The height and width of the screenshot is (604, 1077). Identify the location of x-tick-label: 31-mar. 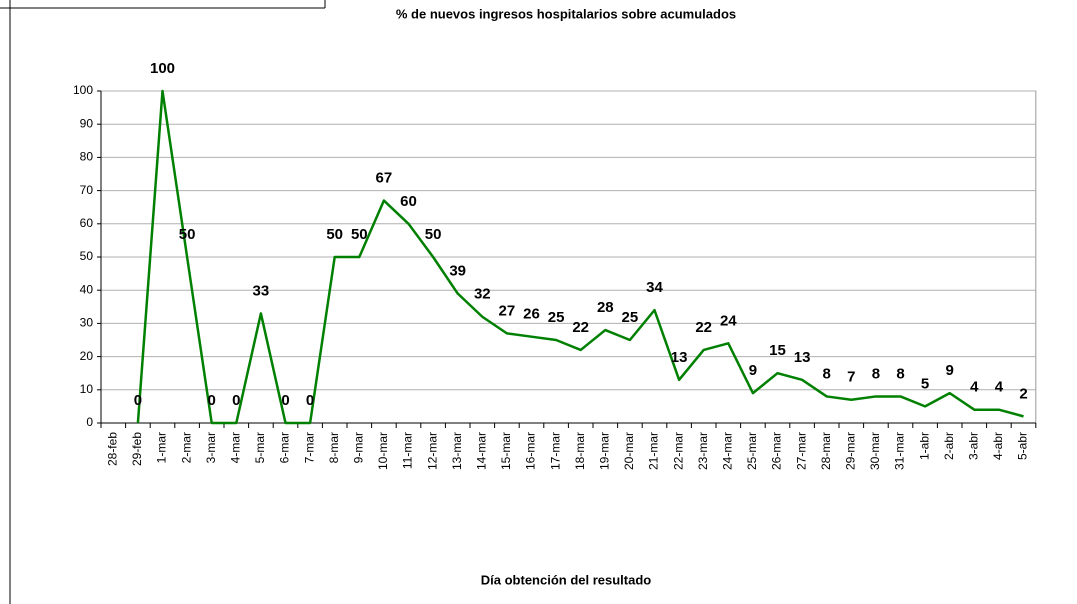
(900, 451).